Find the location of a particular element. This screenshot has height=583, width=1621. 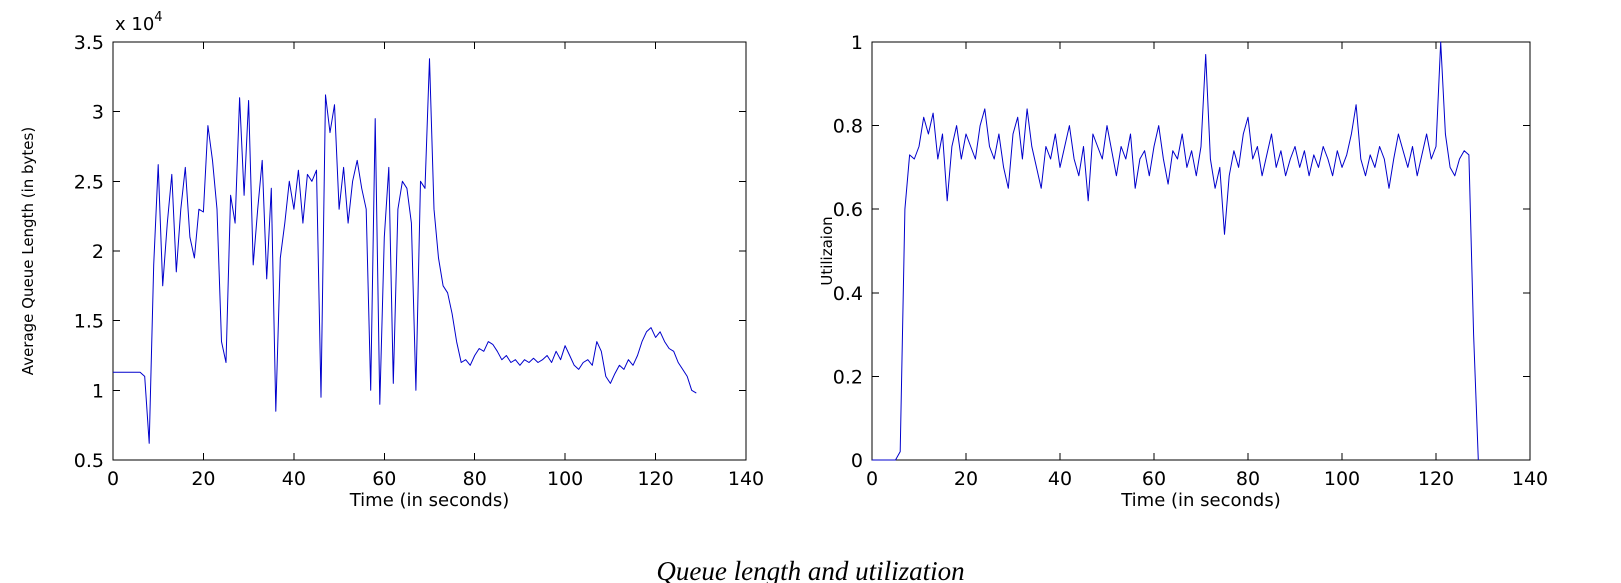

y-tick-label: 2.5 is located at coordinates (89, 182).